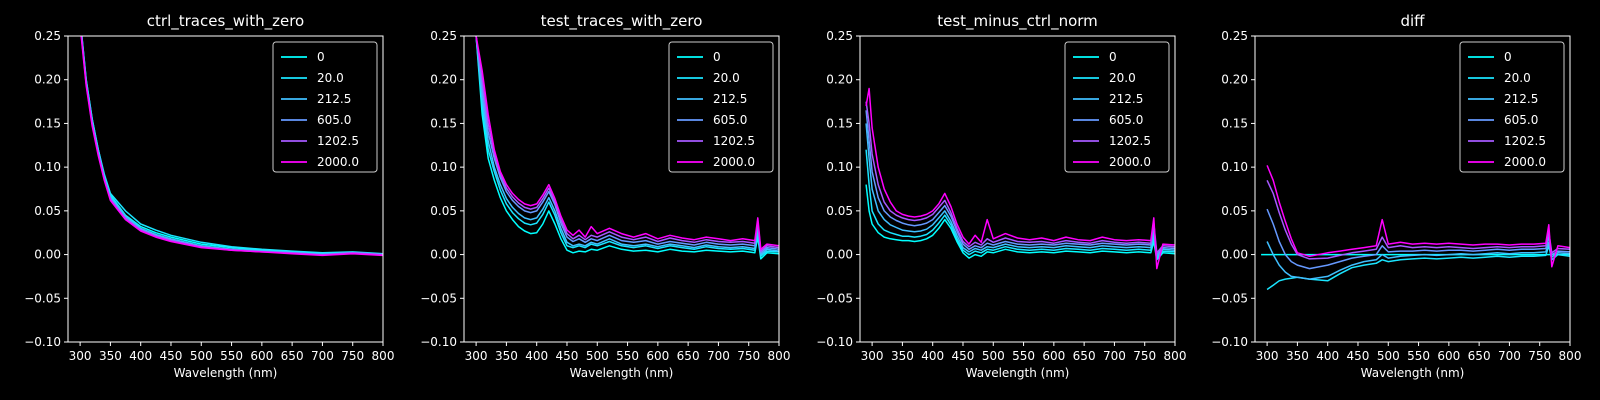 This screenshot has height=400, width=1600. What do you see at coordinates (734, 141) in the screenshot?
I see `legend-entry: 1202.5` at bounding box center [734, 141].